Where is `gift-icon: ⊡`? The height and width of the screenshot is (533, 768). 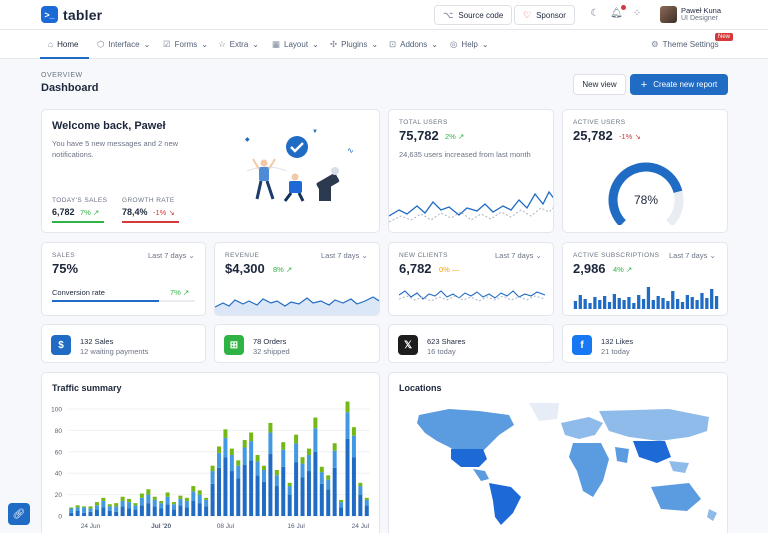
gift-icon: ⊡ is located at coordinates (393, 44).